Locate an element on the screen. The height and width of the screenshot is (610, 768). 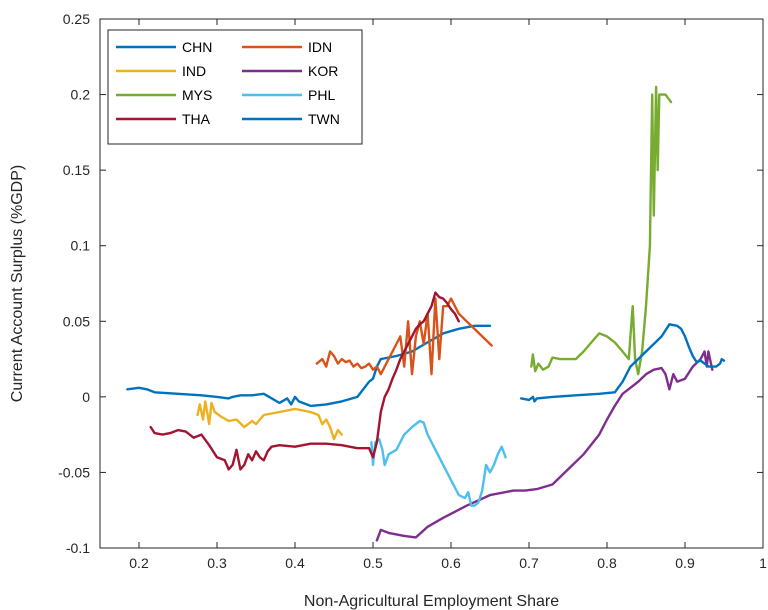
series-line-tha is located at coordinates (304, 381).